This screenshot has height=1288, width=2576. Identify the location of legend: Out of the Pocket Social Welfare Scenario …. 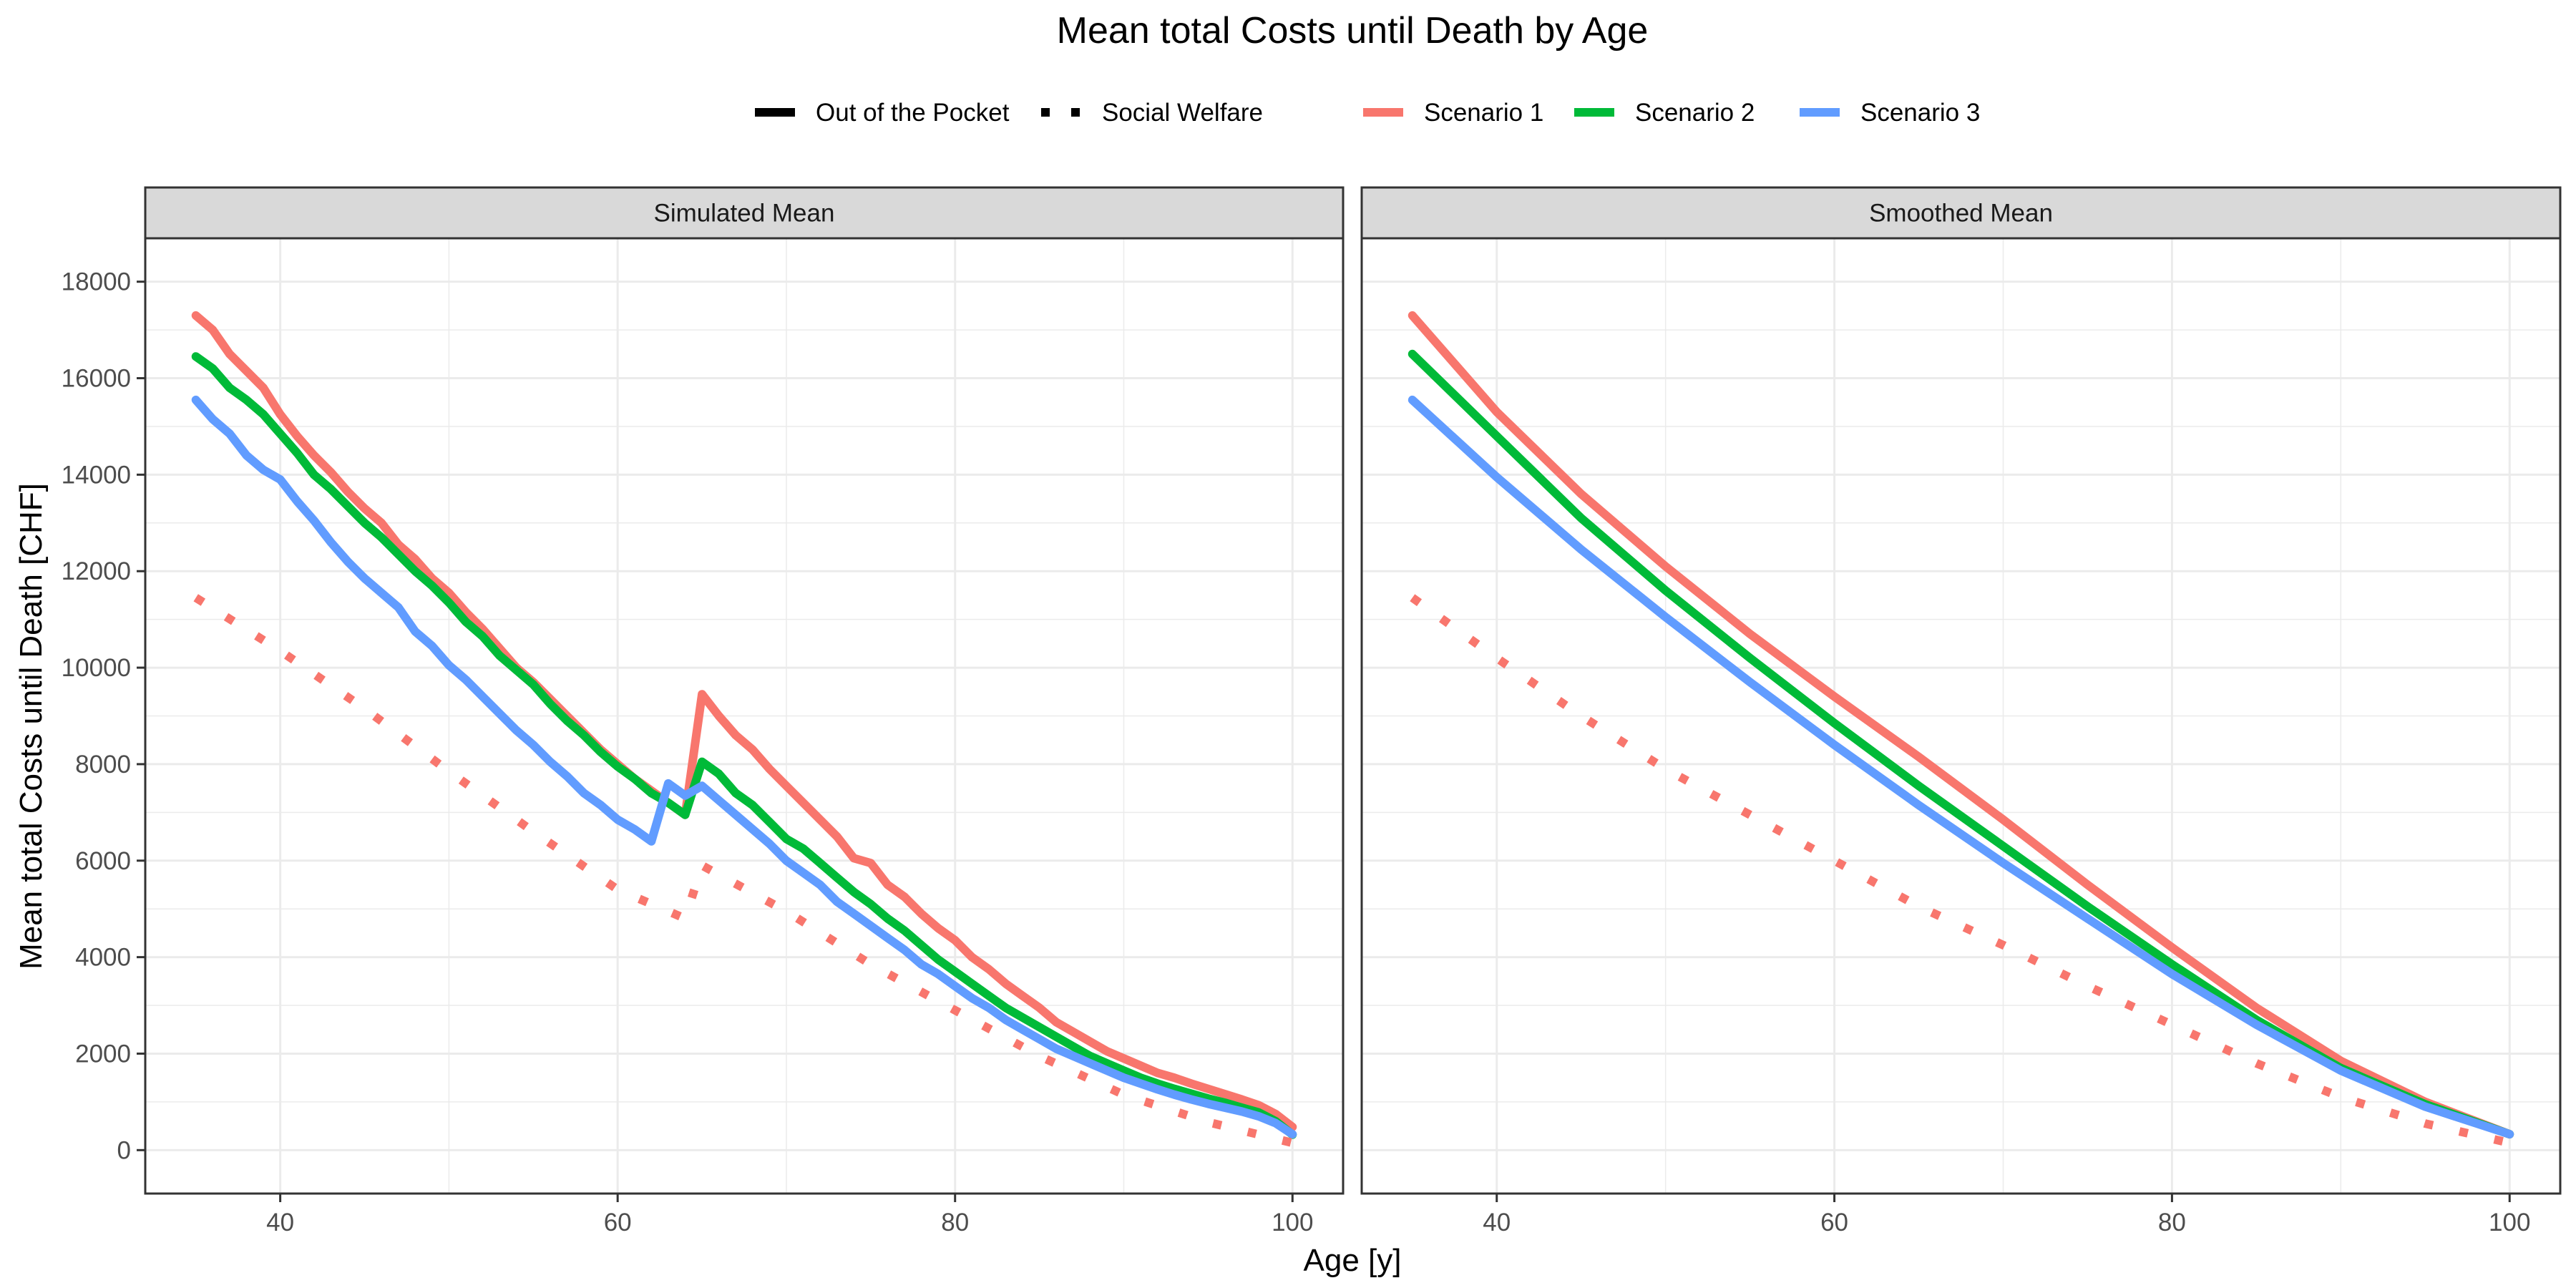
(1367, 113).